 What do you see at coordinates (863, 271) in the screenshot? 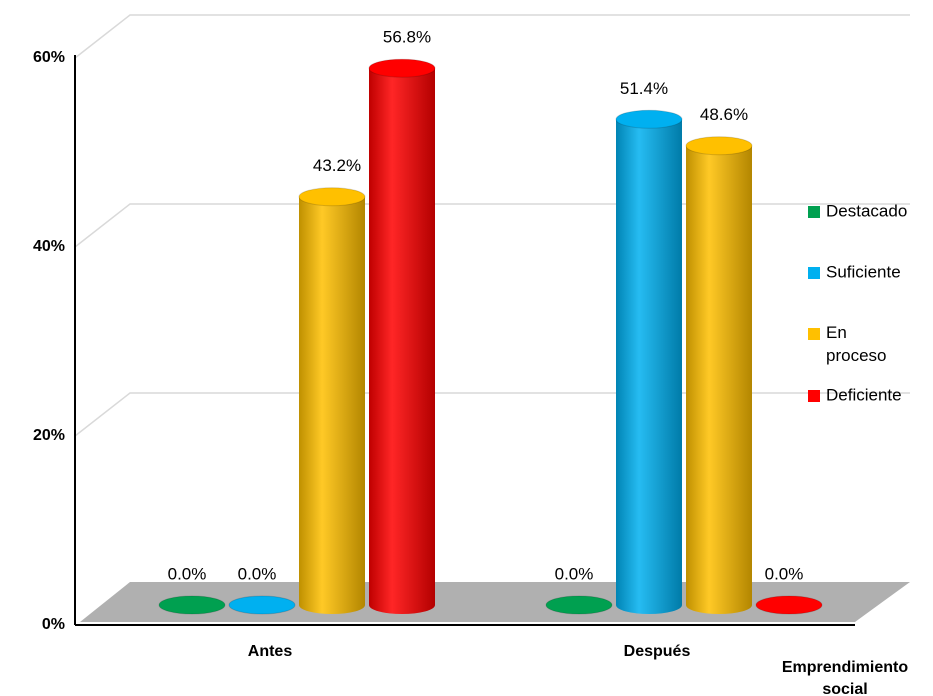
I see `legend-label: Suficiente` at bounding box center [863, 271].